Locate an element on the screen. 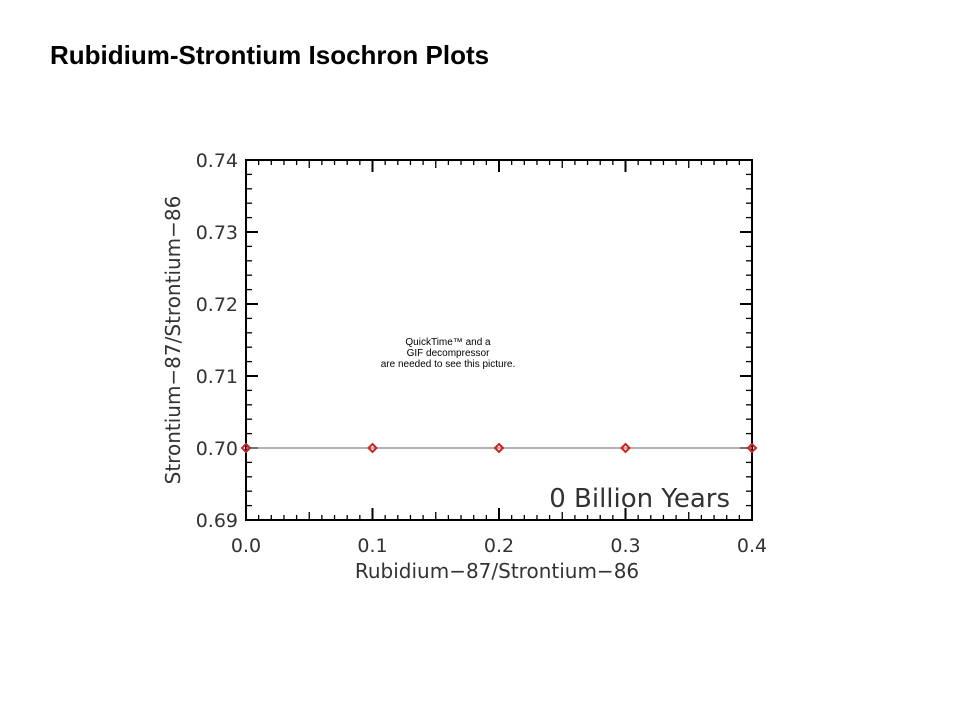 The height and width of the screenshot is (720, 960). x-tick-label: 0.3 is located at coordinates (625, 546).